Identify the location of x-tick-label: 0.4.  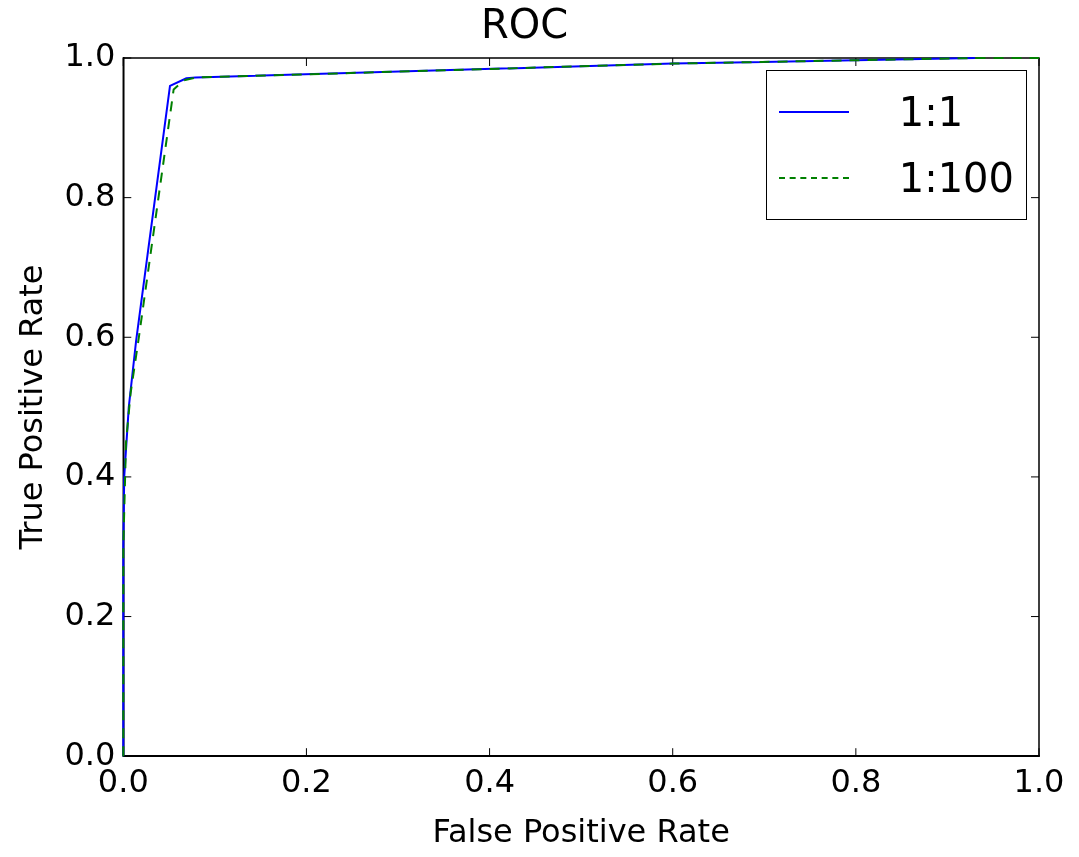
(490, 780).